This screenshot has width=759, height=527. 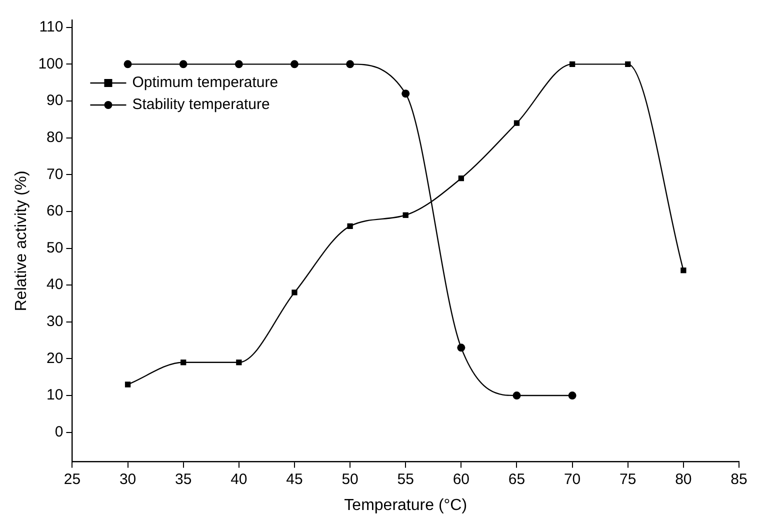 What do you see at coordinates (294, 479) in the screenshot?
I see `x-tick-label: 45` at bounding box center [294, 479].